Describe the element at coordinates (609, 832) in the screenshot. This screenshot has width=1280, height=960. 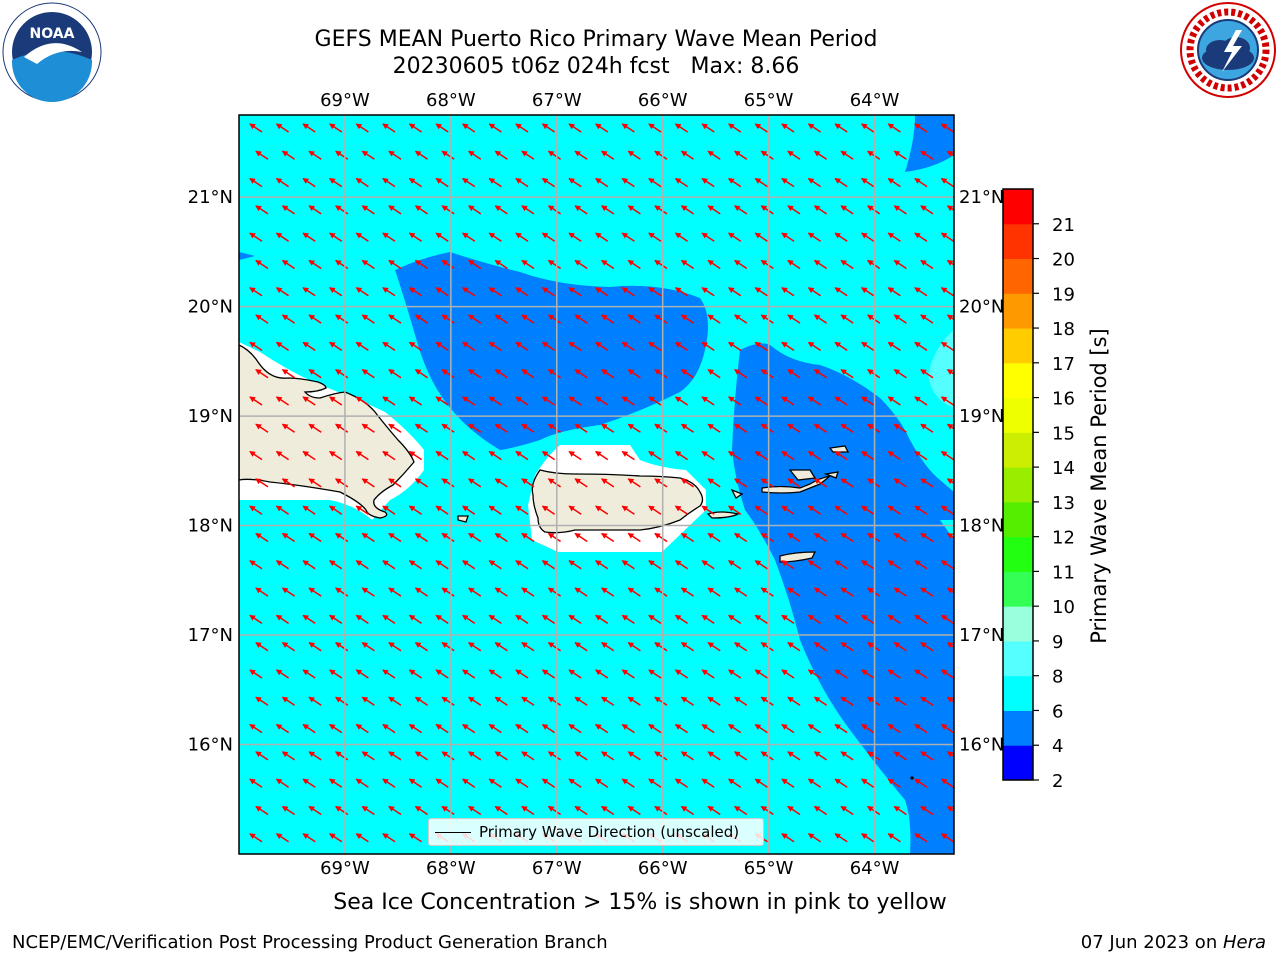
I see `legend-label: Primary Wave Direction (unscaled)` at that location.